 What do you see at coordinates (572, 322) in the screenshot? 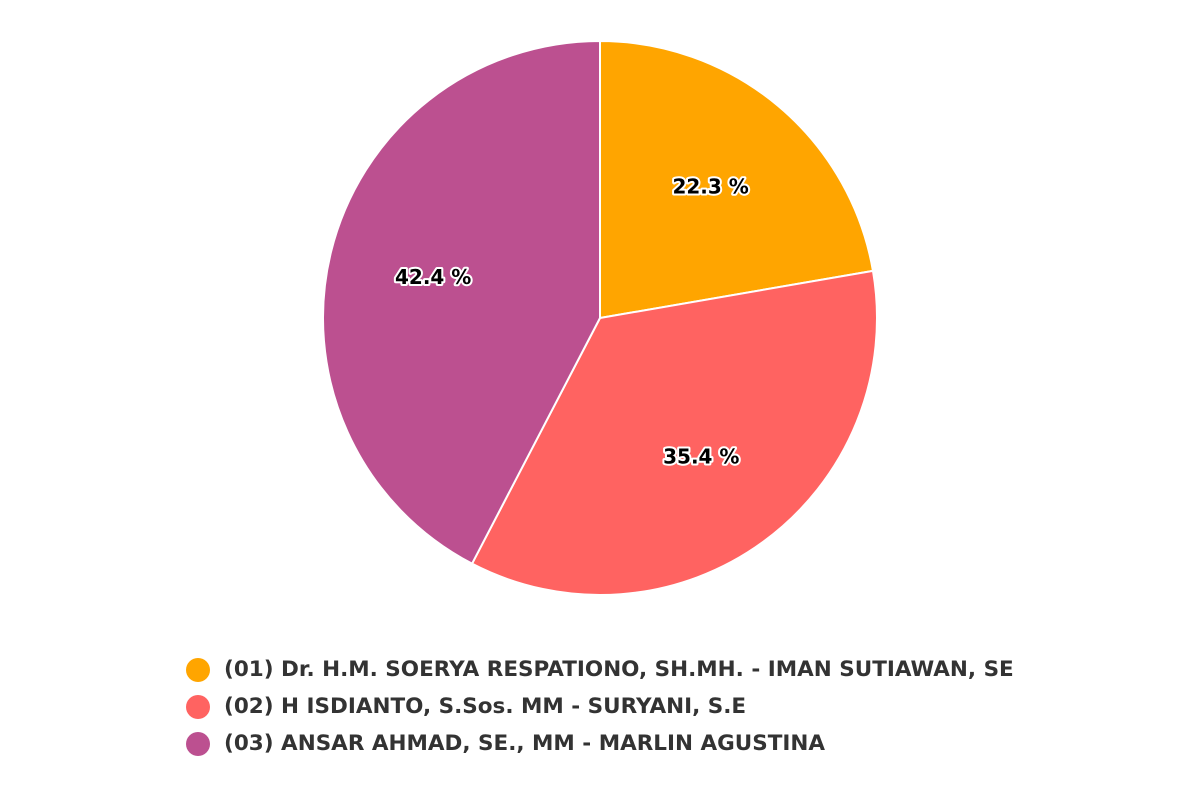
I see `pie-data-labels: 22.3 % 35.4 % 42.4 %` at bounding box center [572, 322].